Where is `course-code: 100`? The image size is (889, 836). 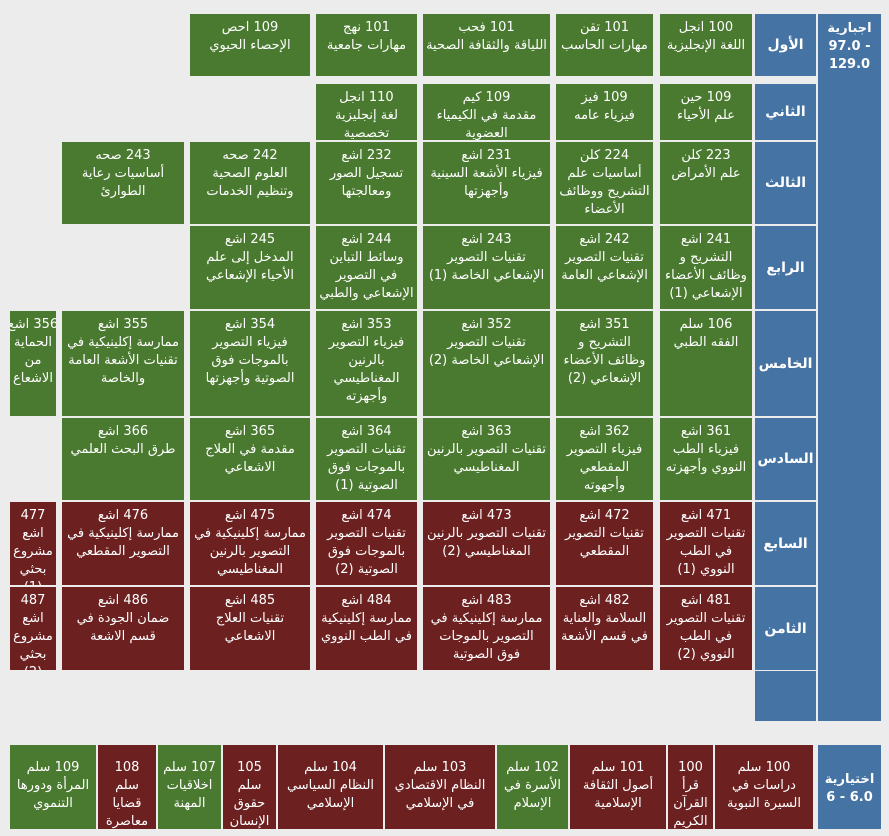 course-code: 100 is located at coordinates (690, 767).